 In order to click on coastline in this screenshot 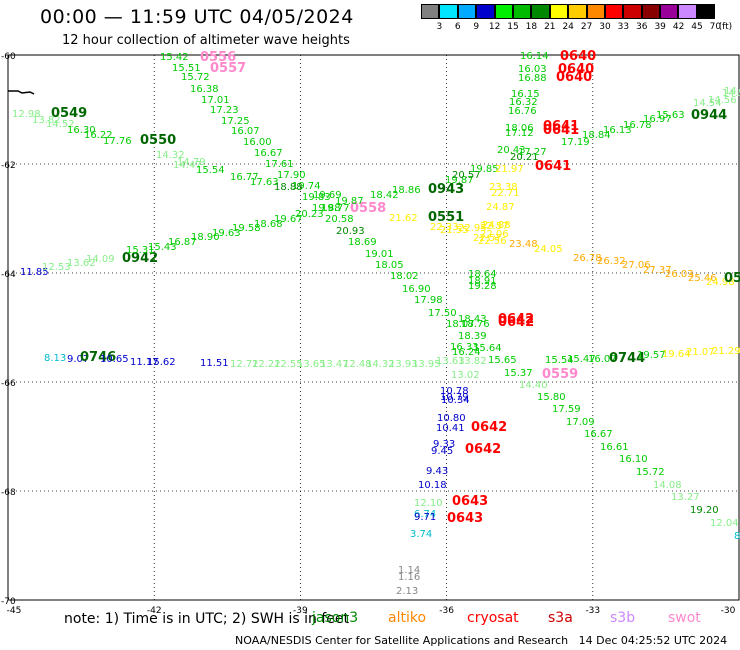, I will do `click(21, 92)`.